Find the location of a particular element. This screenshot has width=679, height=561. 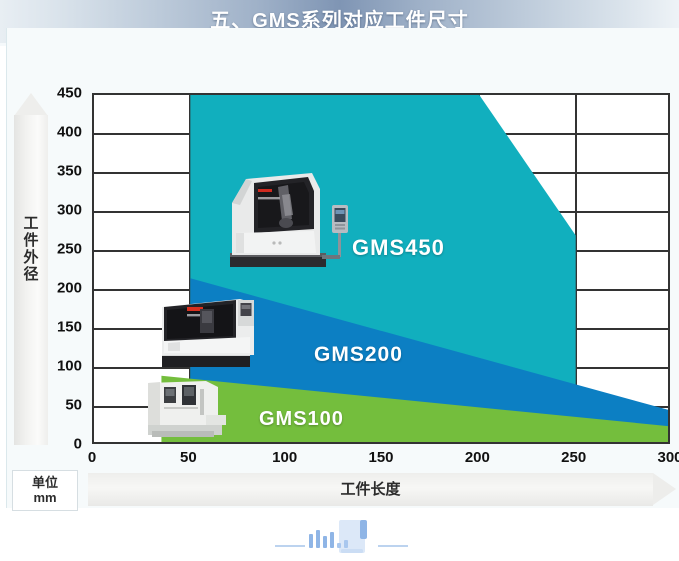

y-tick-label: 150 is located at coordinates (69, 327).